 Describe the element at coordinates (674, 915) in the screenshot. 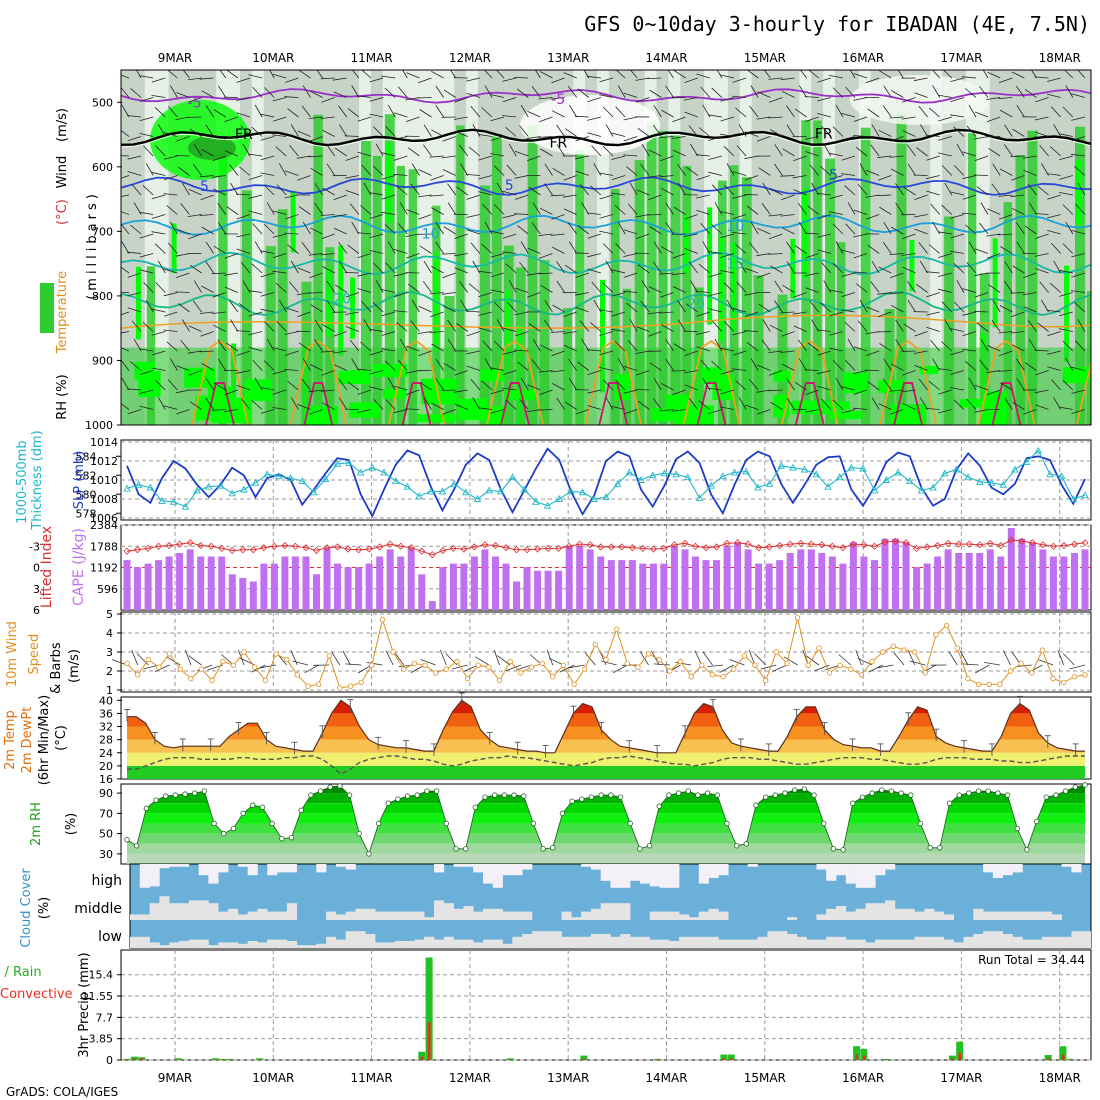

I see `cloud-middle-cell` at that location.